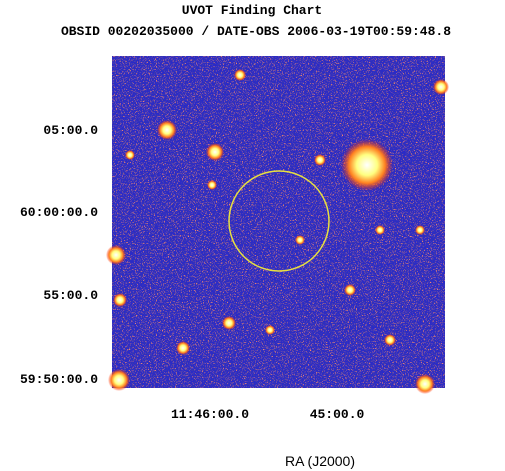 Image resolution: width=505 pixels, height=471 pixels. What do you see at coordinates (268, 414) in the screenshot?
I see `x-axis-labels: 11:46:00.0 45:00.0` at bounding box center [268, 414].